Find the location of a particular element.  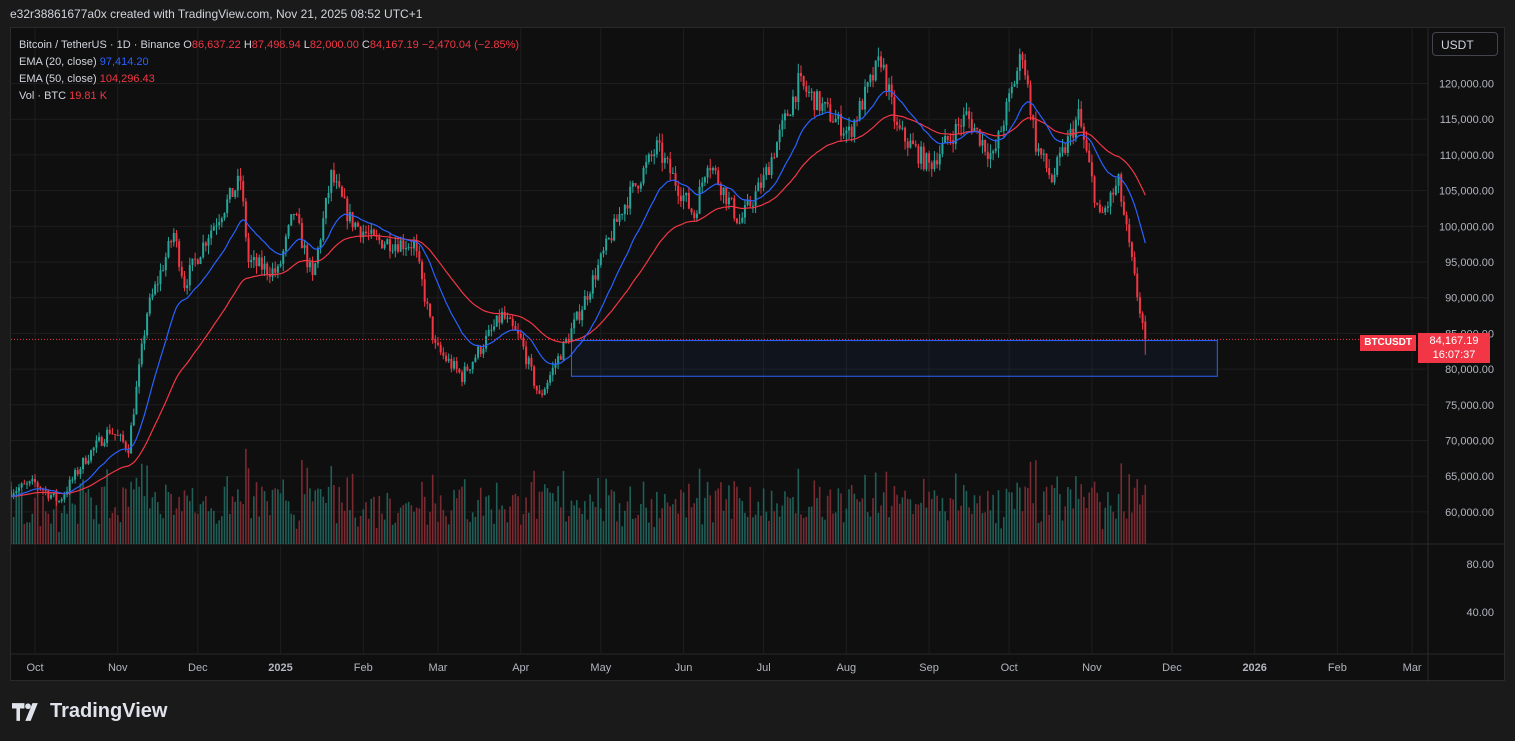

y-tick-label: 70,000.00 is located at coordinates (1469, 442).